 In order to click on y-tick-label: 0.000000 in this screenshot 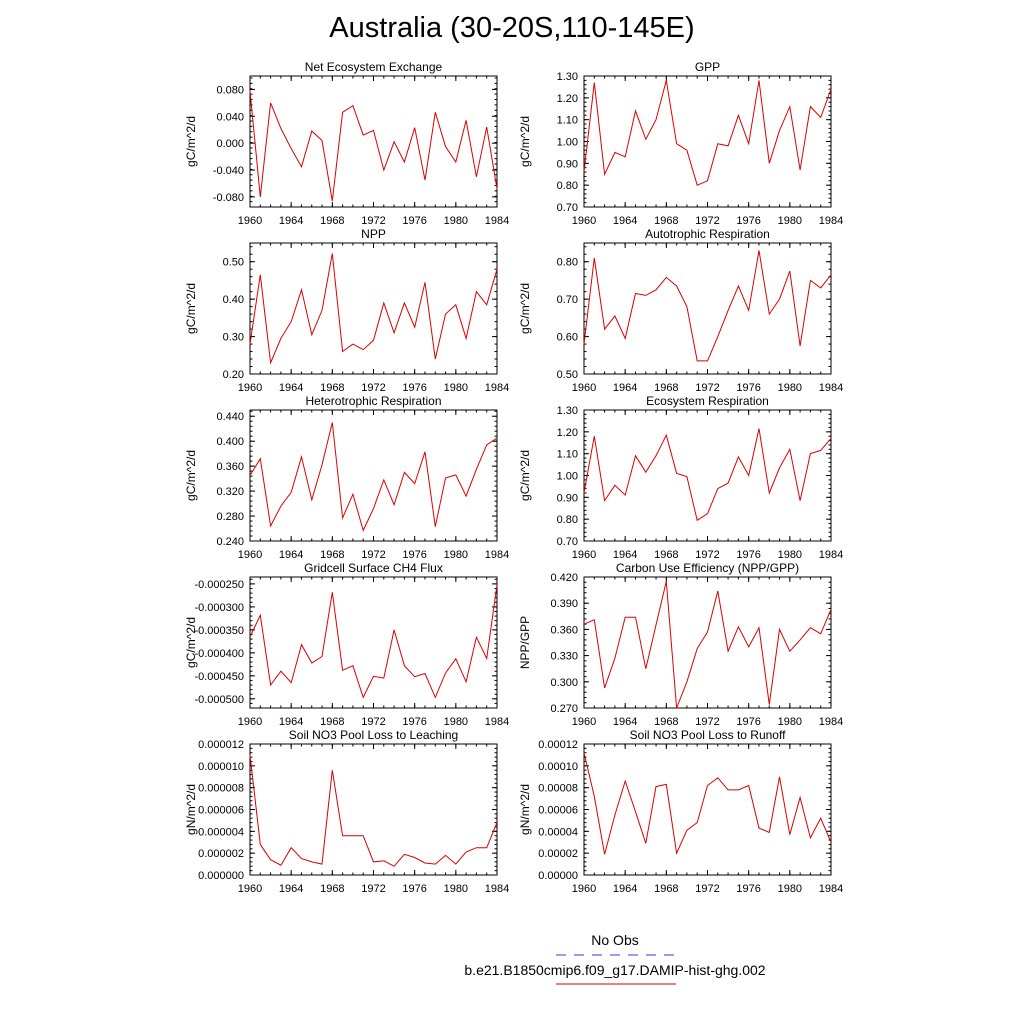, I will do `click(221, 876)`.